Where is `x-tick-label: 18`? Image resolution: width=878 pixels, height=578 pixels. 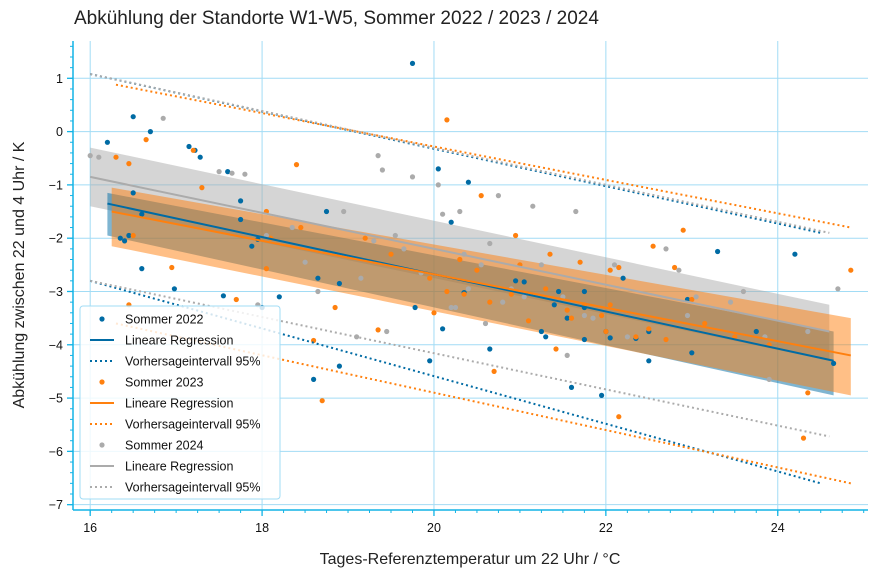
x-tick-label: 18 is located at coordinates (262, 528).